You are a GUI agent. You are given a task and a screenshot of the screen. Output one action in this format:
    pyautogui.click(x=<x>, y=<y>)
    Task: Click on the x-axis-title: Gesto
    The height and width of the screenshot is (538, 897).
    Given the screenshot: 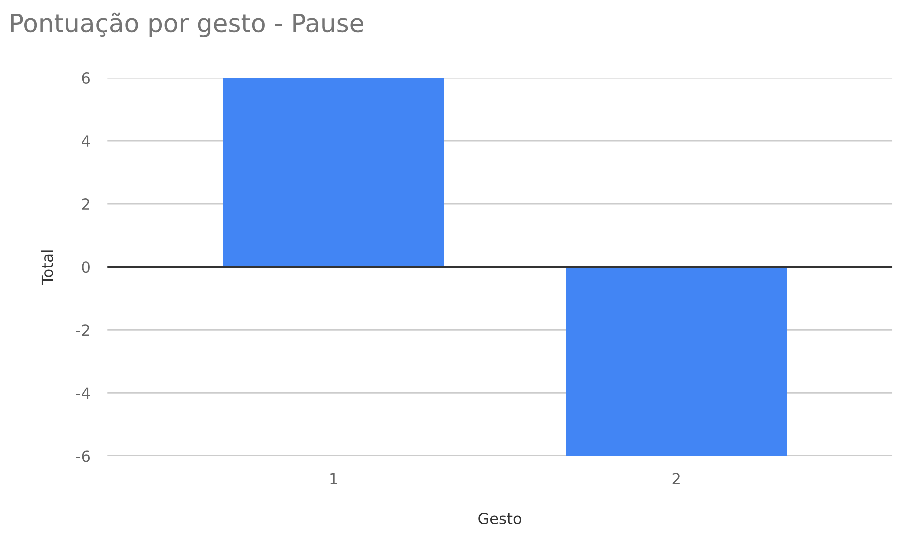 What is the action you would take?
    pyautogui.click(x=500, y=518)
    